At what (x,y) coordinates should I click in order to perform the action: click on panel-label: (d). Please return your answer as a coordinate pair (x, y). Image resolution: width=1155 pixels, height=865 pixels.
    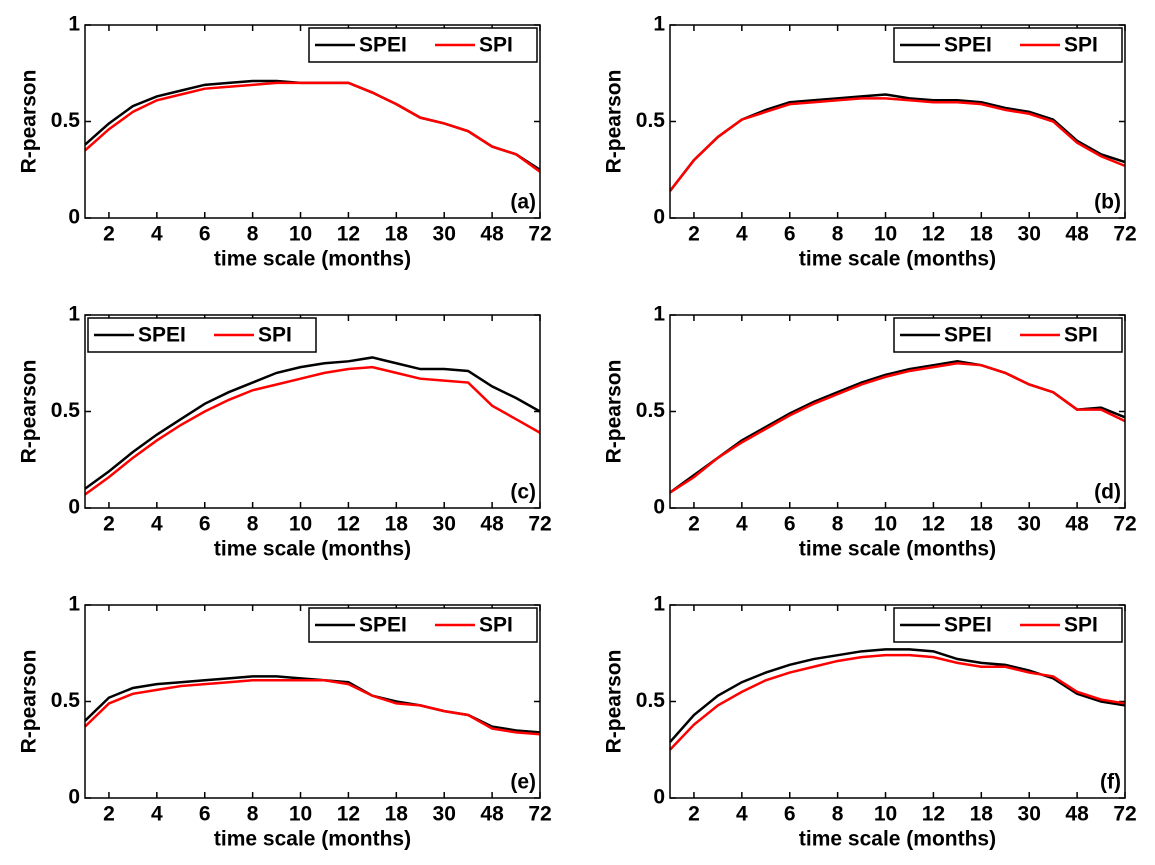
    Looking at the image, I should click on (1107, 492).